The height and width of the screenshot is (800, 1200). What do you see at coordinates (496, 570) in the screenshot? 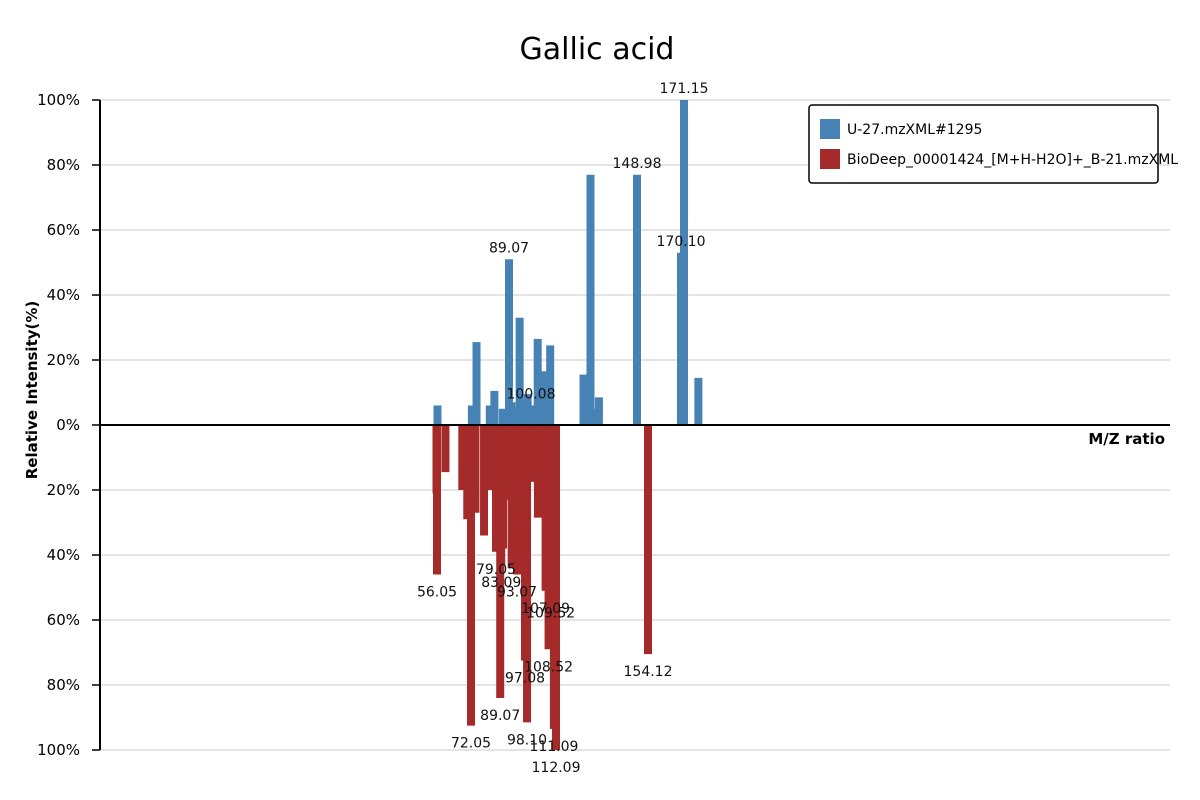
I see `peak-label: 79.05` at bounding box center [496, 570].